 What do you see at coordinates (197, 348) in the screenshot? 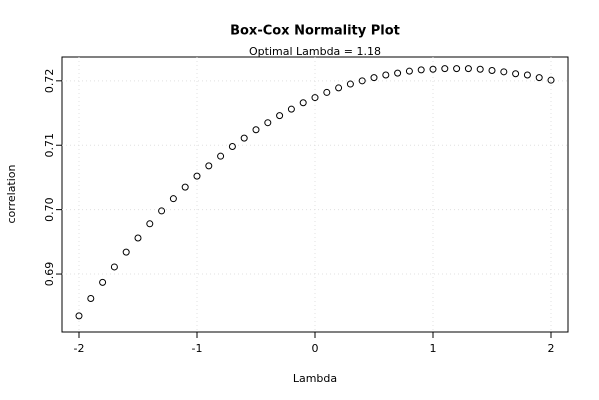
I see `x-tick-label: -1` at bounding box center [197, 348].